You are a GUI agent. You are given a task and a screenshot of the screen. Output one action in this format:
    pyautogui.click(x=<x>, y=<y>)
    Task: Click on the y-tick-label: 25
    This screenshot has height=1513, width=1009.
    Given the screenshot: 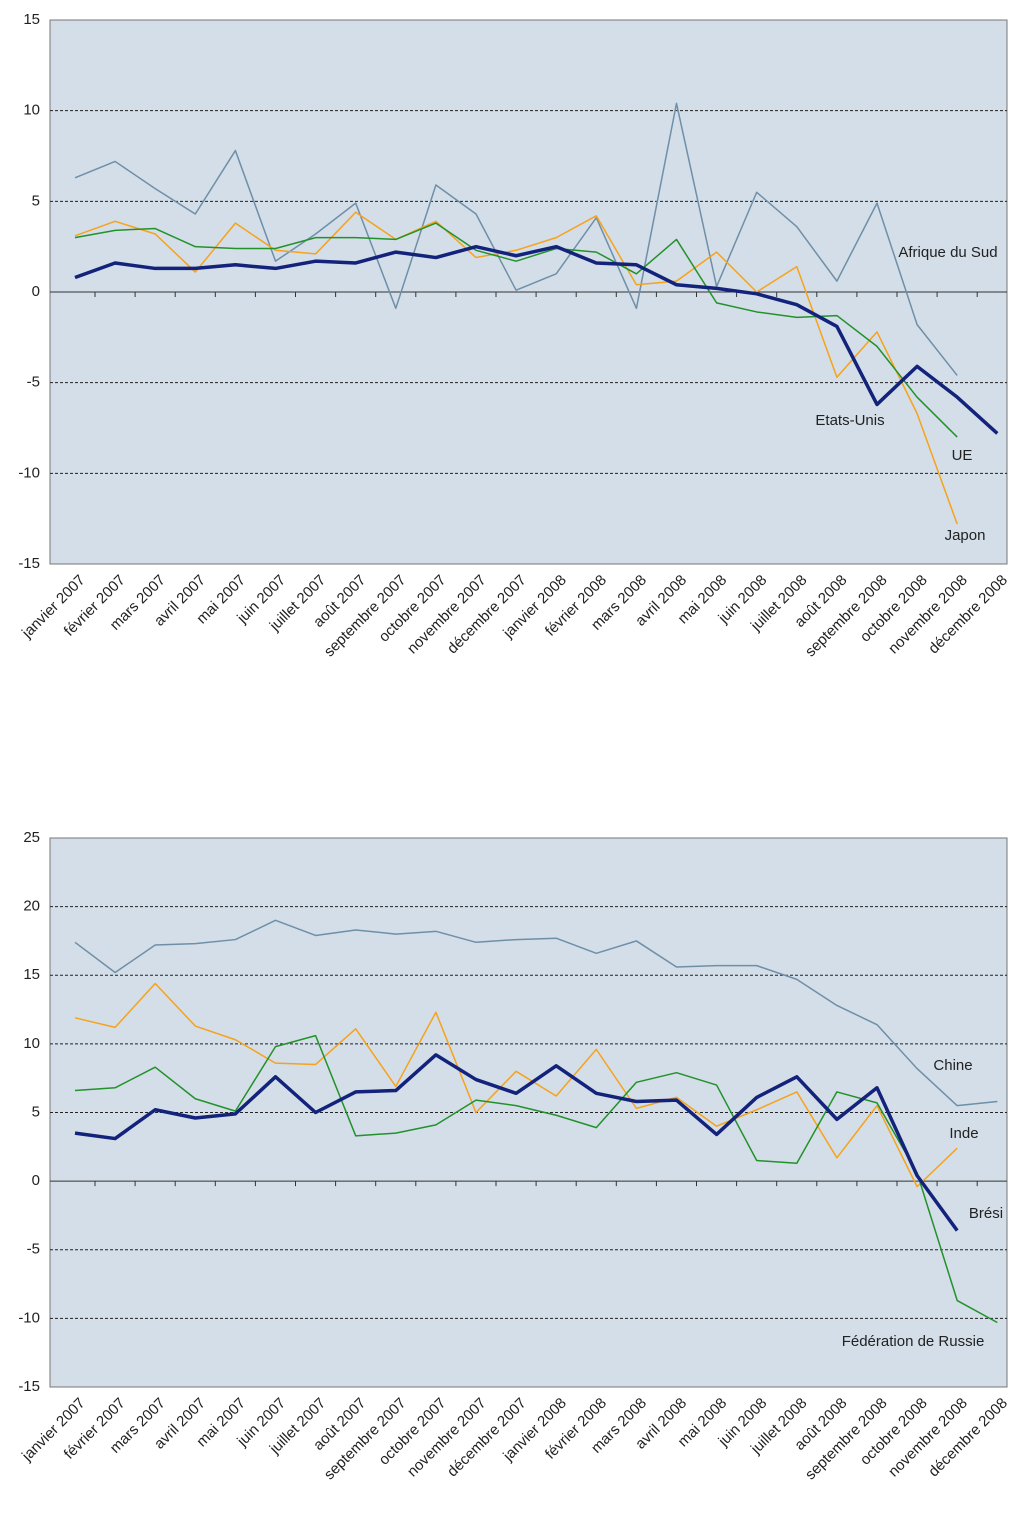 What is the action you would take?
    pyautogui.click(x=31, y=837)
    